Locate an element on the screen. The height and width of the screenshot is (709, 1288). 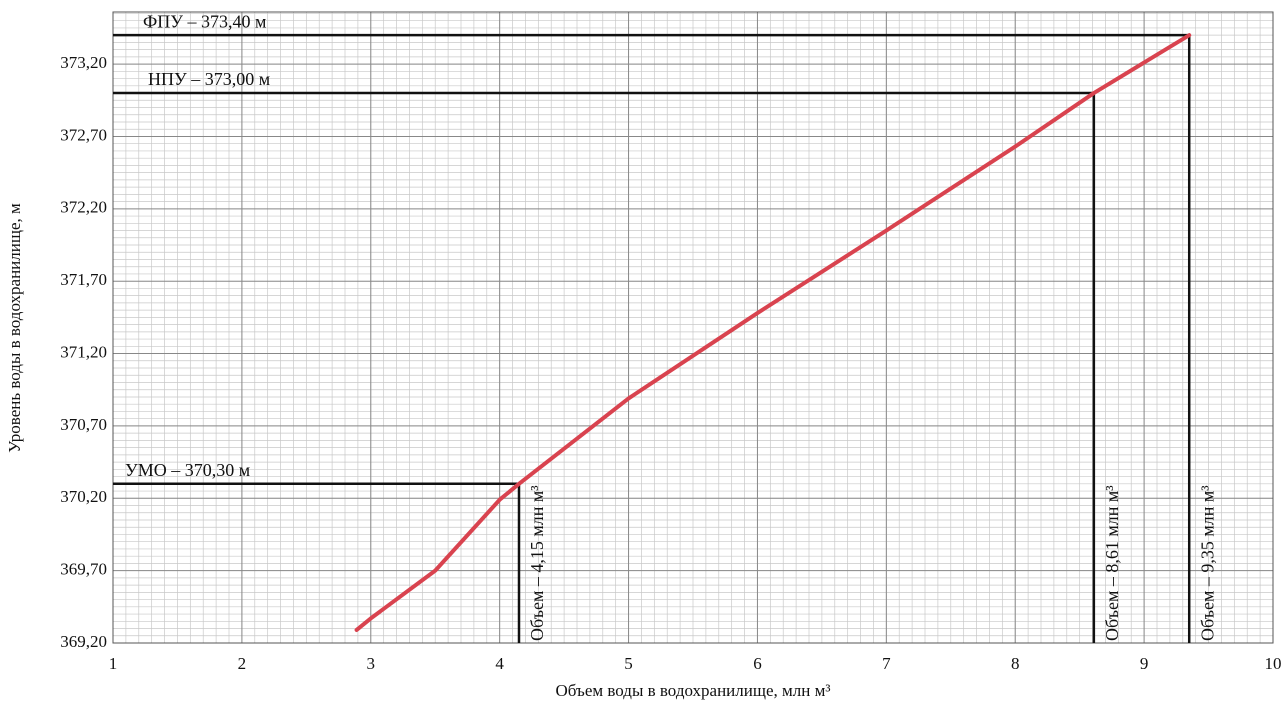
y-tick-label: 371,20 is located at coordinates (83, 351).